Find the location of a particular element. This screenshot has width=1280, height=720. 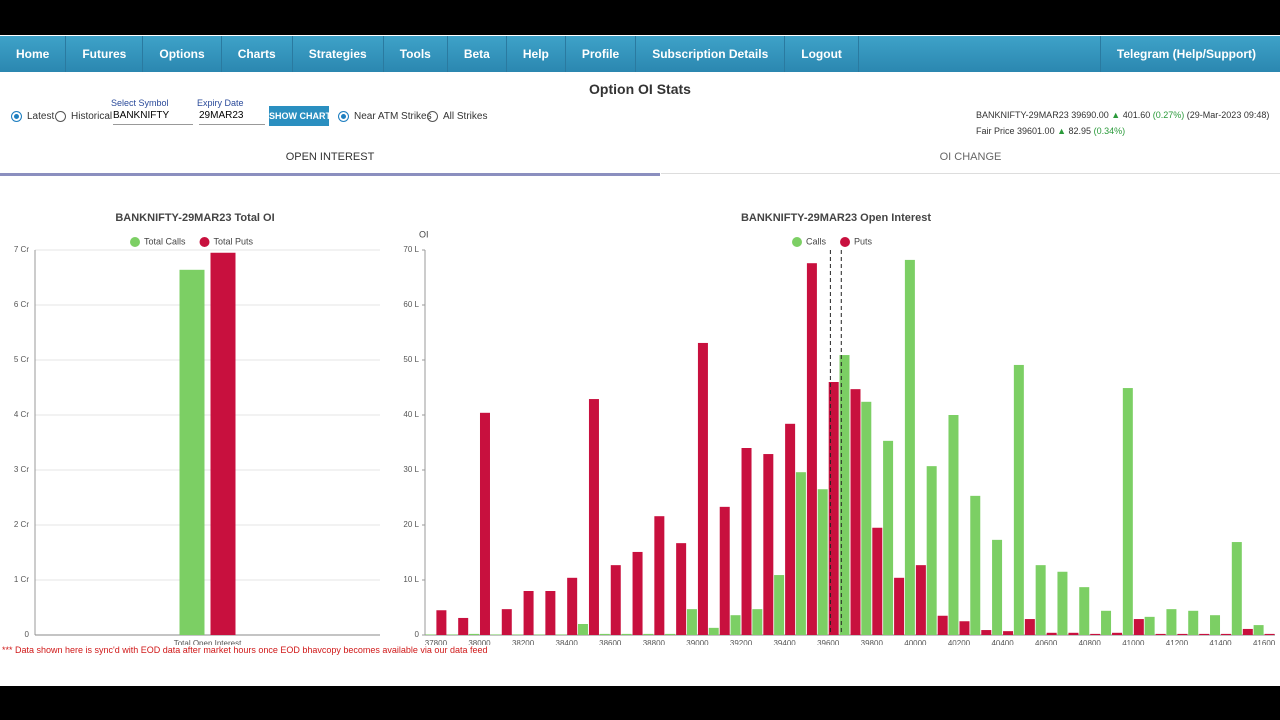

nav-item: Charts is located at coordinates (257, 54).